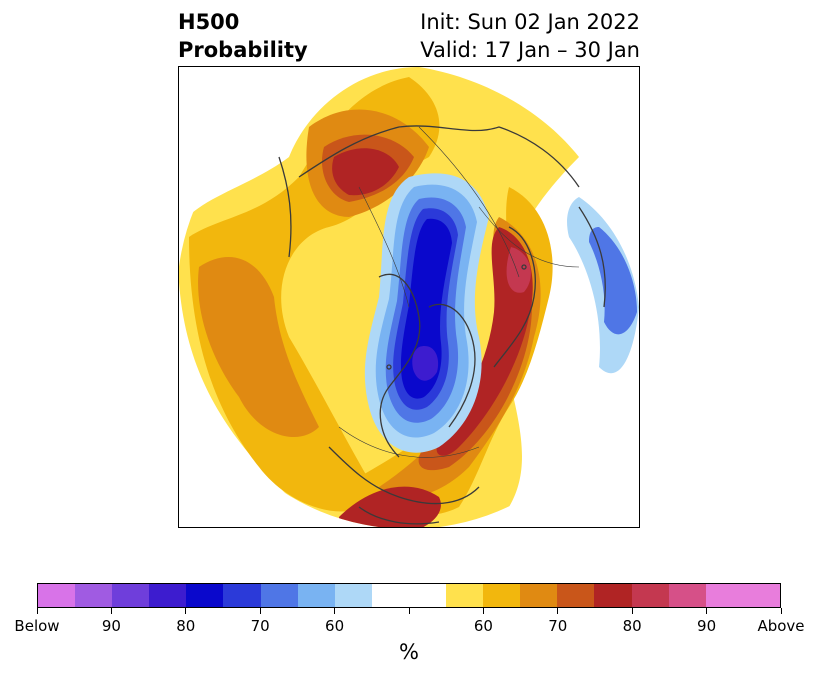 The width and height of the screenshot is (819, 676). What do you see at coordinates (409, 652) in the screenshot?
I see `colorbar-unit: %` at bounding box center [409, 652].